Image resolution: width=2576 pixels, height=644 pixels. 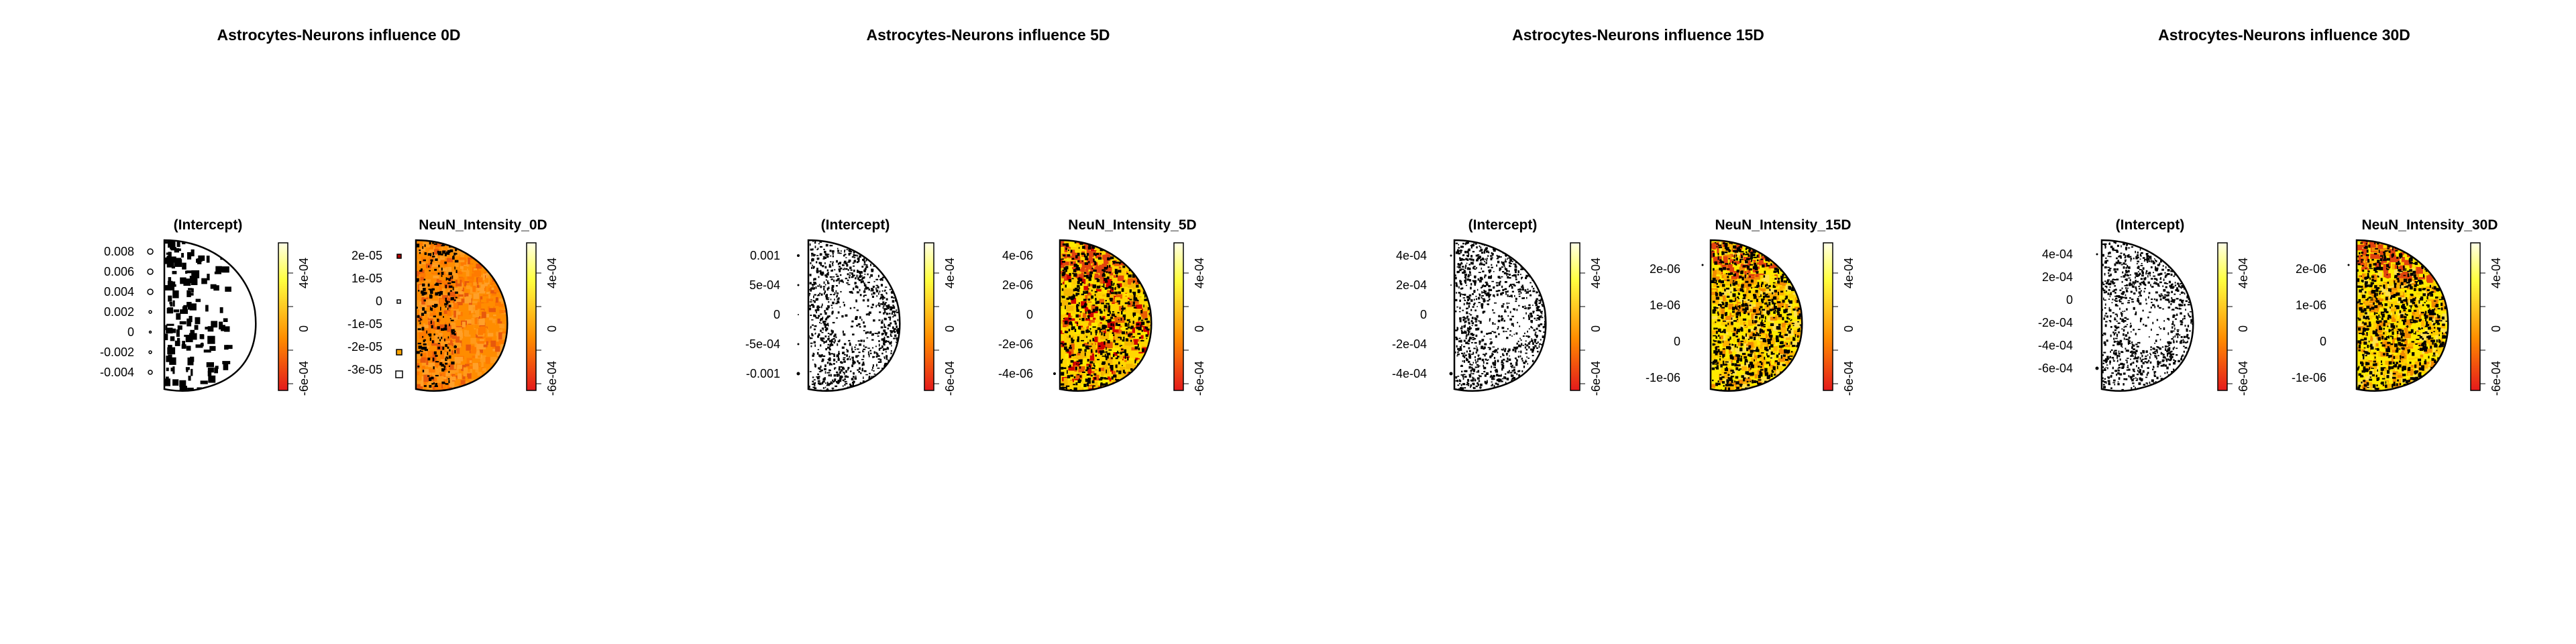 I want to click on y-tick-label: 0, so click(x=379, y=301).